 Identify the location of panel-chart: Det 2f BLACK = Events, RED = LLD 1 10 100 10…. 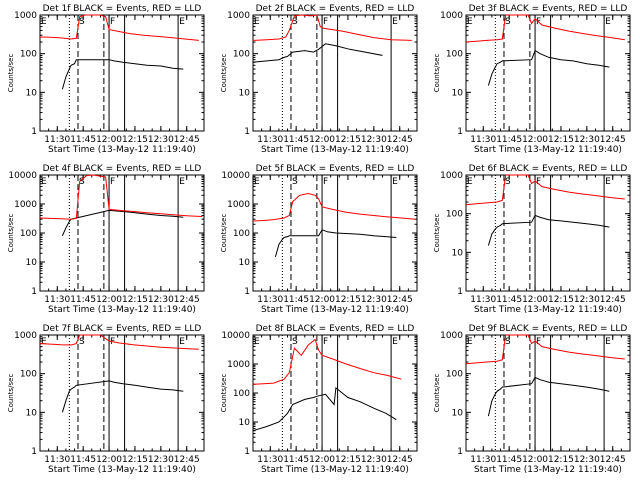
(319, 79).